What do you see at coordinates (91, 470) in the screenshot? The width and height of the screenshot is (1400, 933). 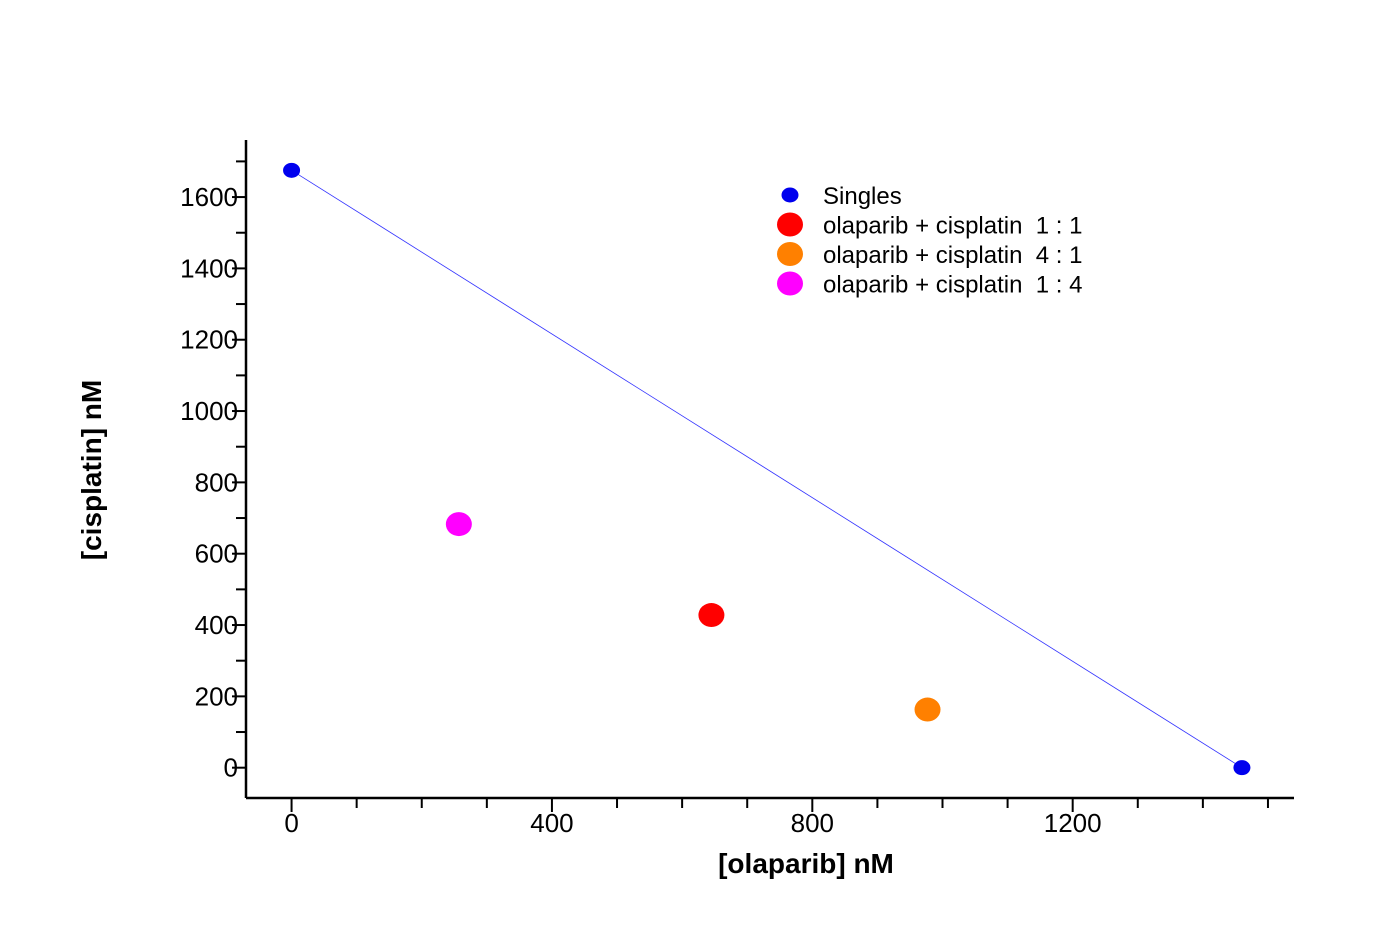 I see `y-axis-label: [cisplatin] nM` at bounding box center [91, 470].